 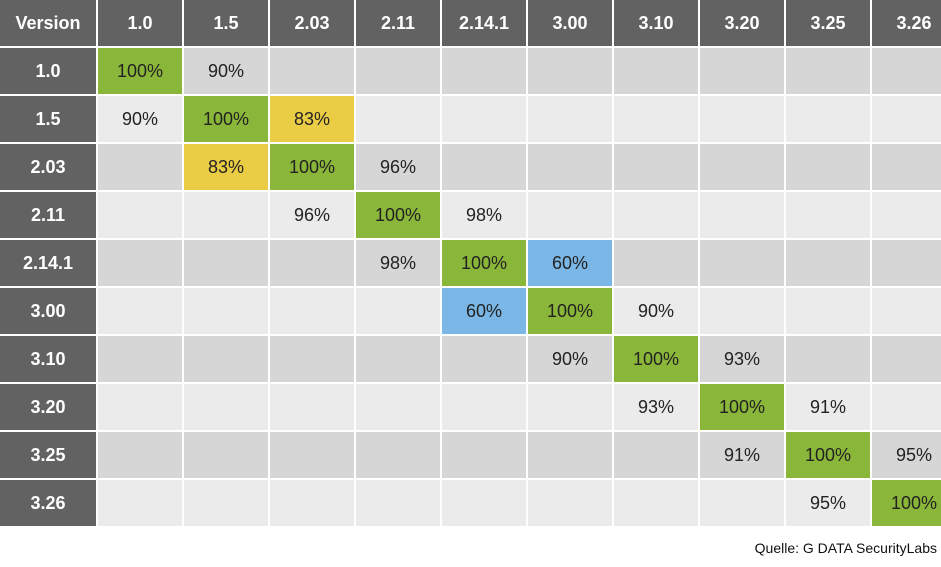 What do you see at coordinates (48, 215) in the screenshot?
I see `row-header: 2.11` at bounding box center [48, 215].